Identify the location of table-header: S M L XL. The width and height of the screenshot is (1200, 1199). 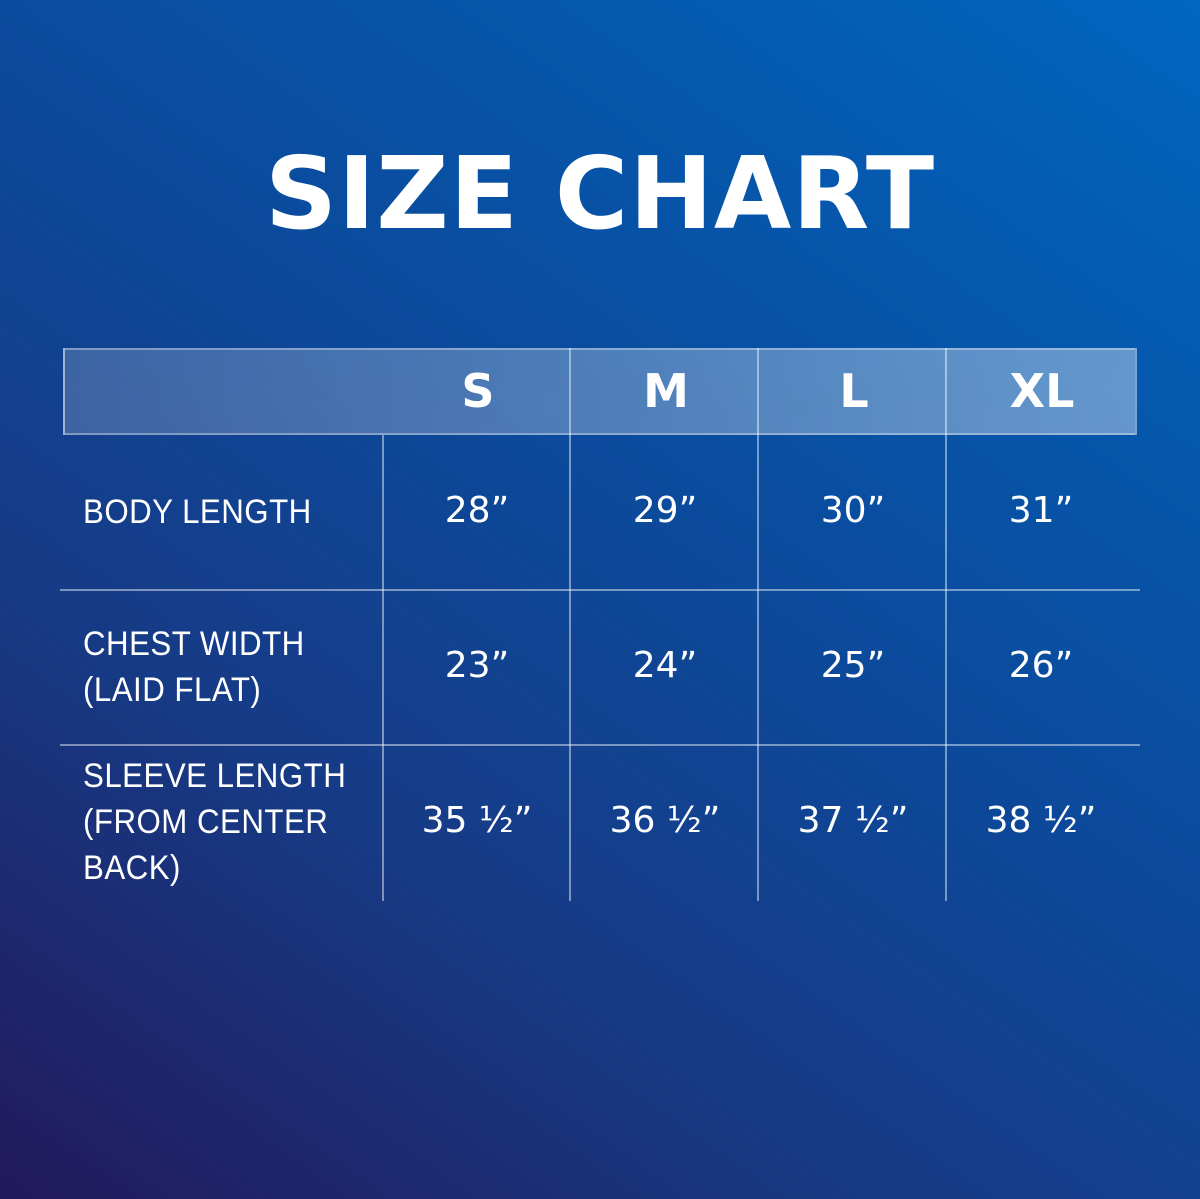
(600, 391).